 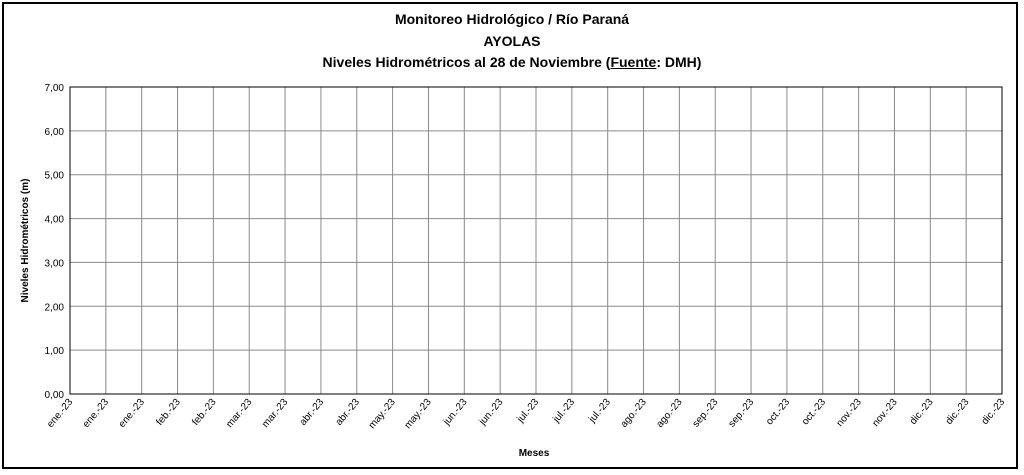 What do you see at coordinates (512, 19) in the screenshot?
I see `chart-title-line1: Monitoreo Hidrológico / Río Paraná` at bounding box center [512, 19].